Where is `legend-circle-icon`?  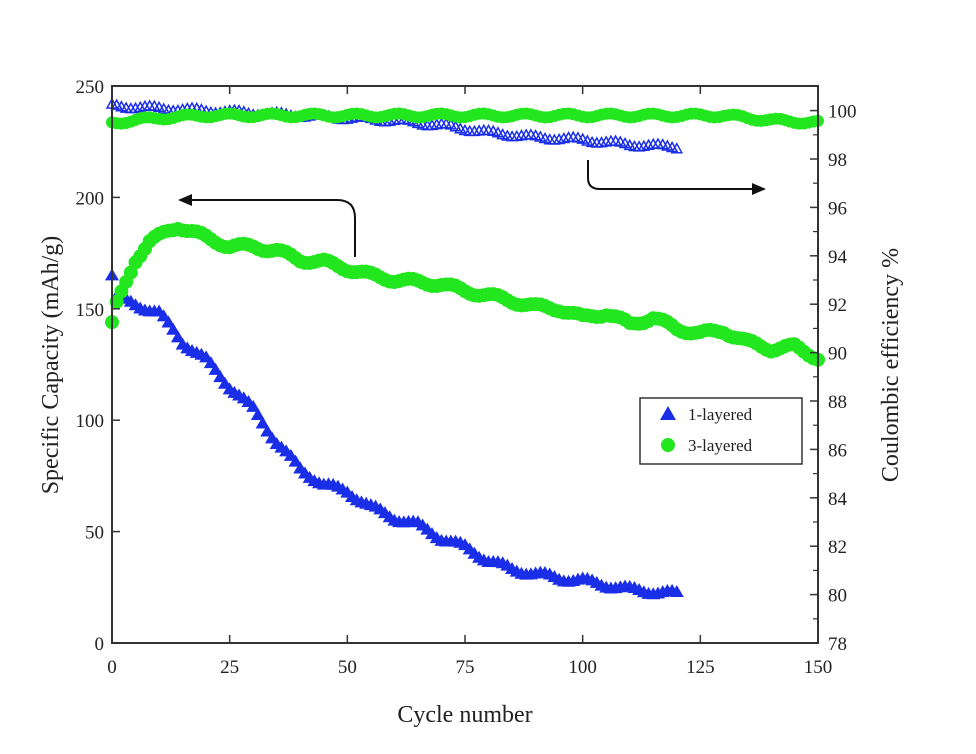 legend-circle-icon is located at coordinates (668, 445).